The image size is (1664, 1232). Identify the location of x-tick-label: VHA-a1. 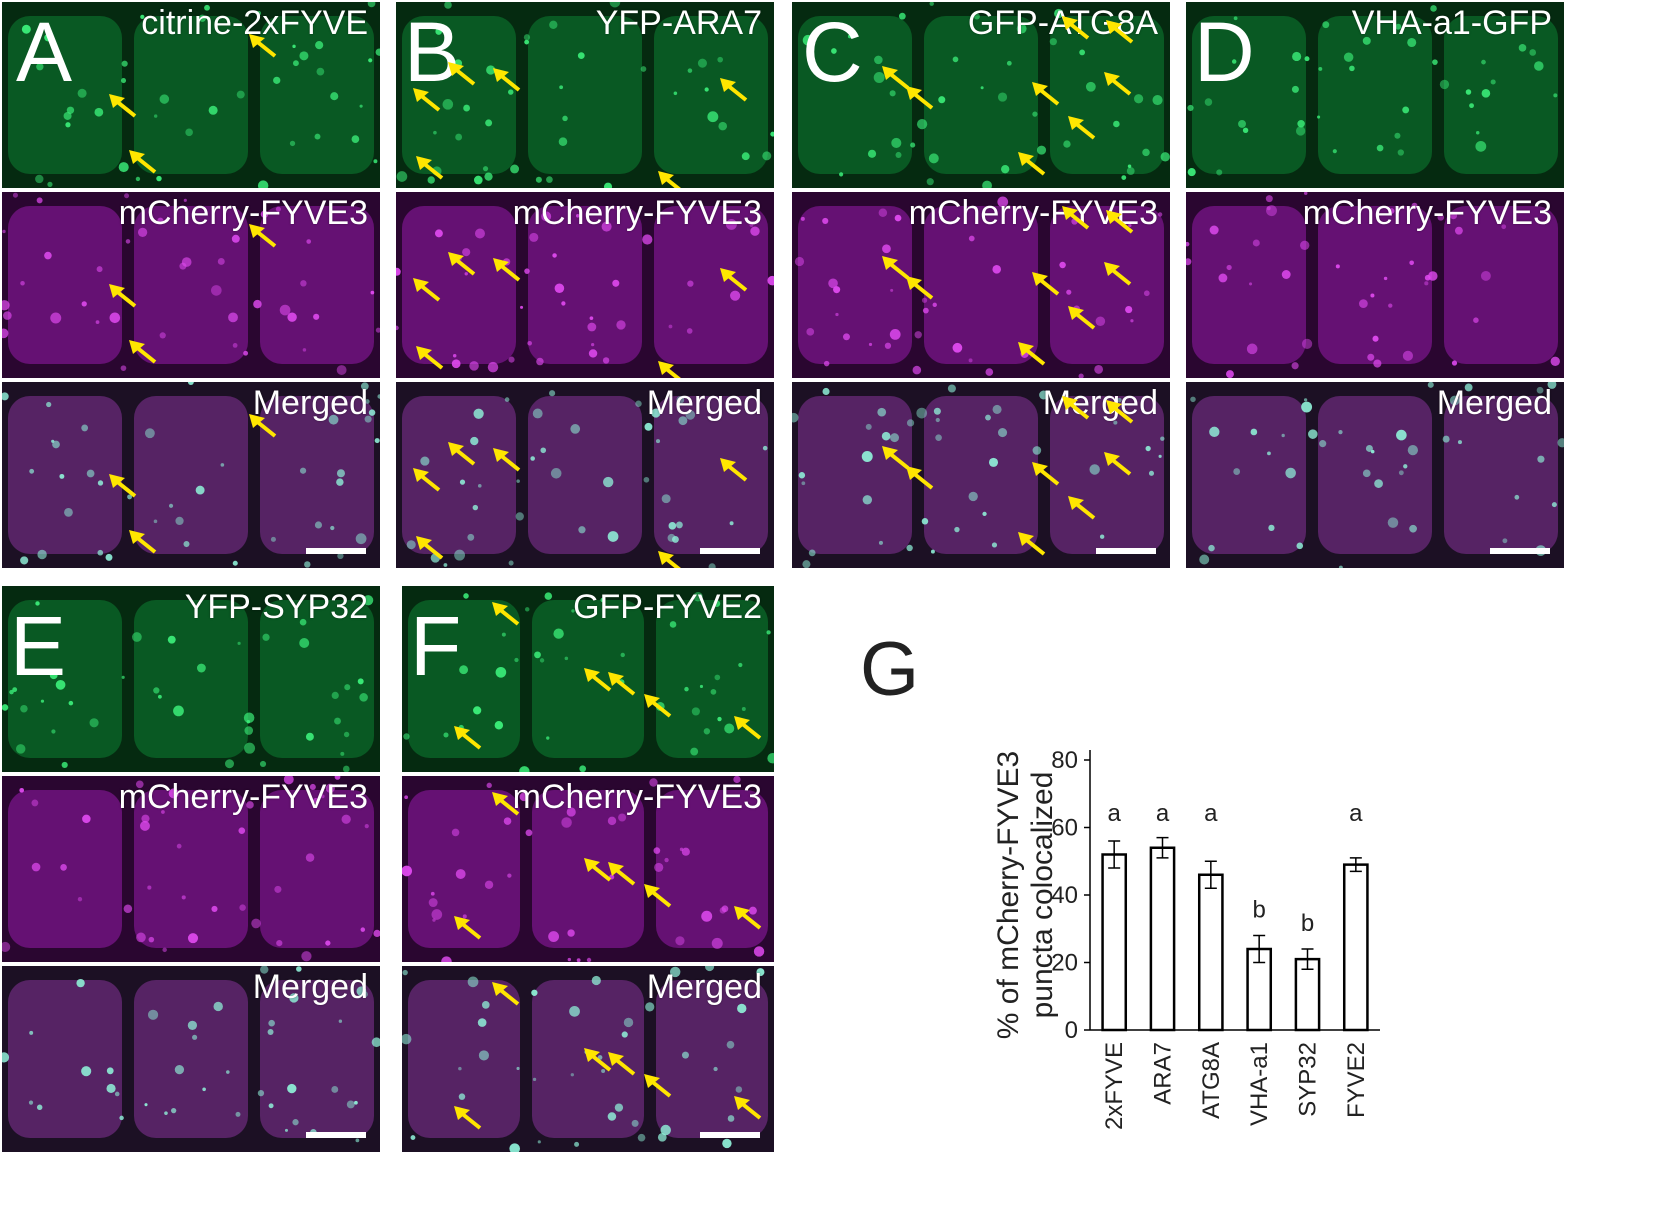
(1259, 1084).